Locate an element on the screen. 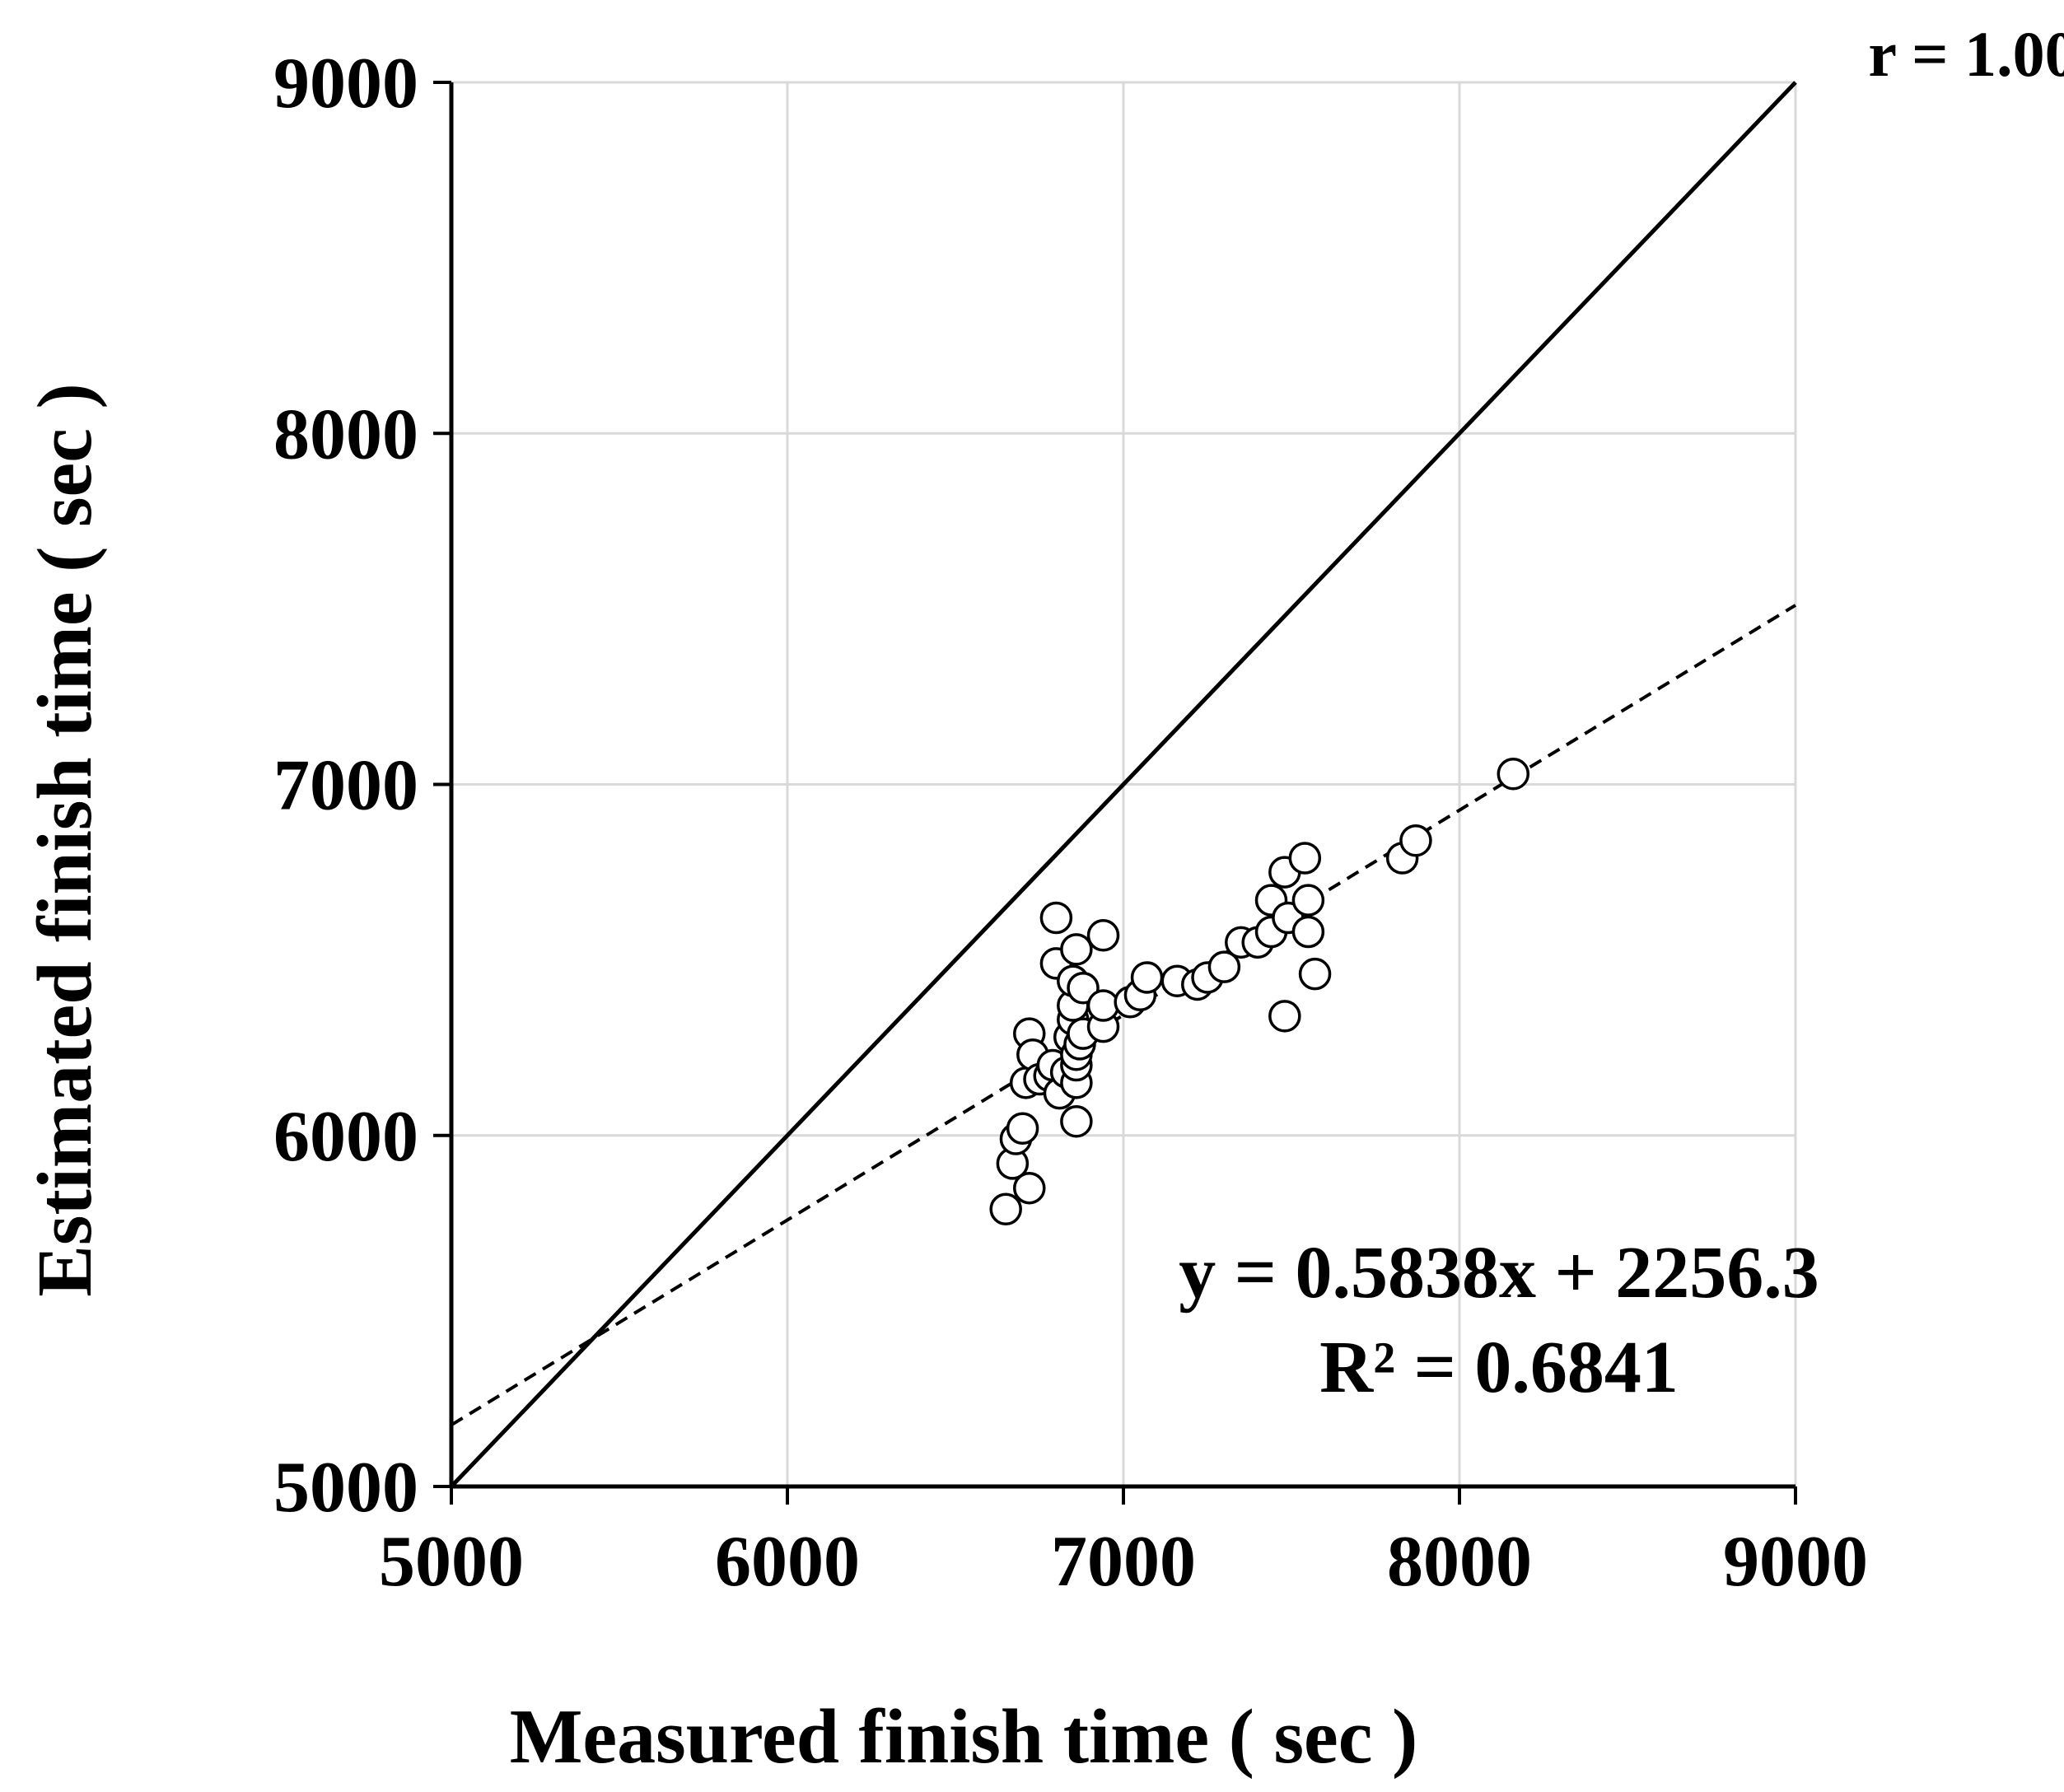  trendline-equation: y = 0.5838x + 2256.3 is located at coordinates (1499, 1273).